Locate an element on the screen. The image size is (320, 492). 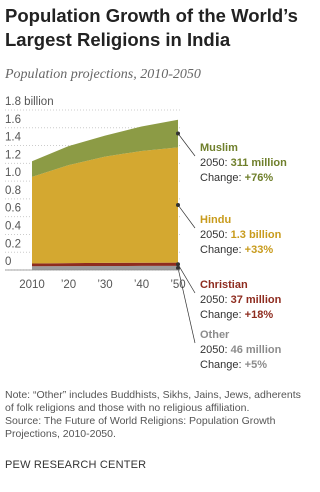
change-value: +18% is located at coordinates (259, 315).